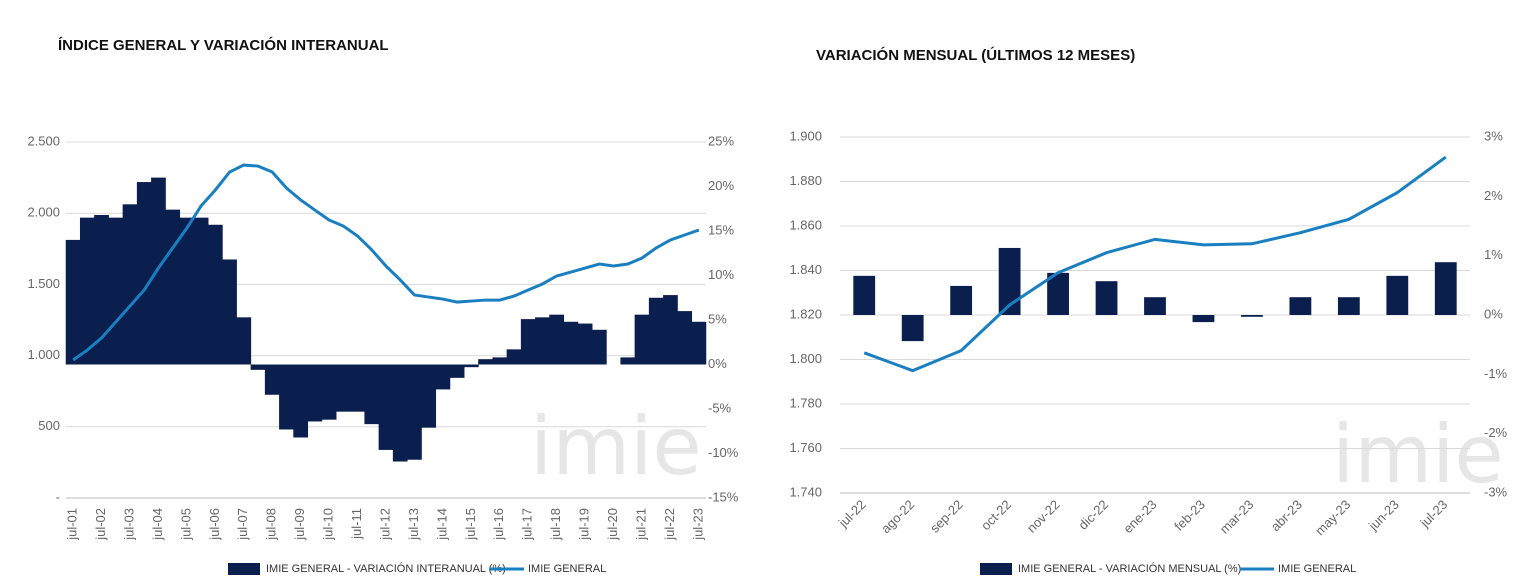 The width and height of the screenshot is (1540, 586). I want to click on y-tick-label: 1.800, so click(805, 358).